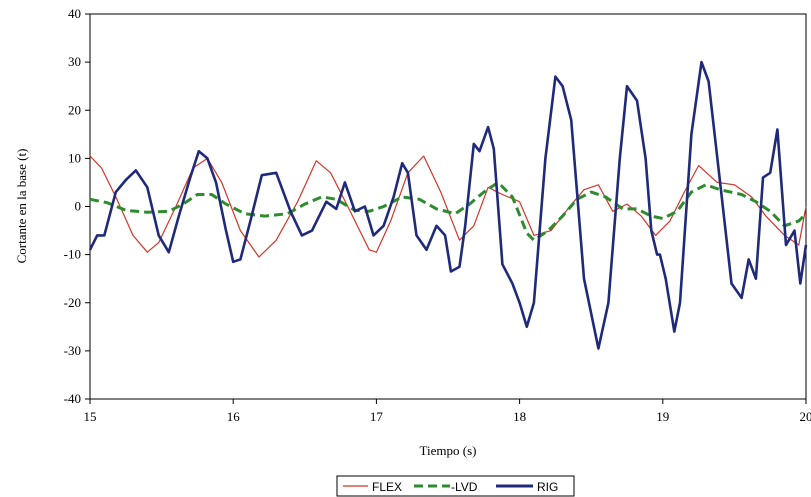 The image size is (811, 497). What do you see at coordinates (74, 13) in the screenshot?
I see `y-tick-label: 40` at bounding box center [74, 13].